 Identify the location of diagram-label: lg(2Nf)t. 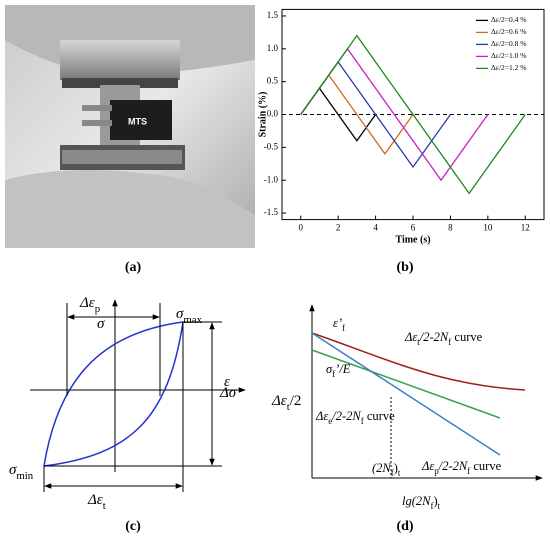
(421, 502).